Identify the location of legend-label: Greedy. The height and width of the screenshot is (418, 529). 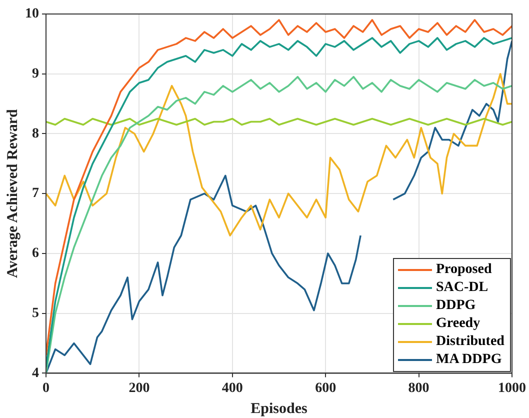
(458, 324).